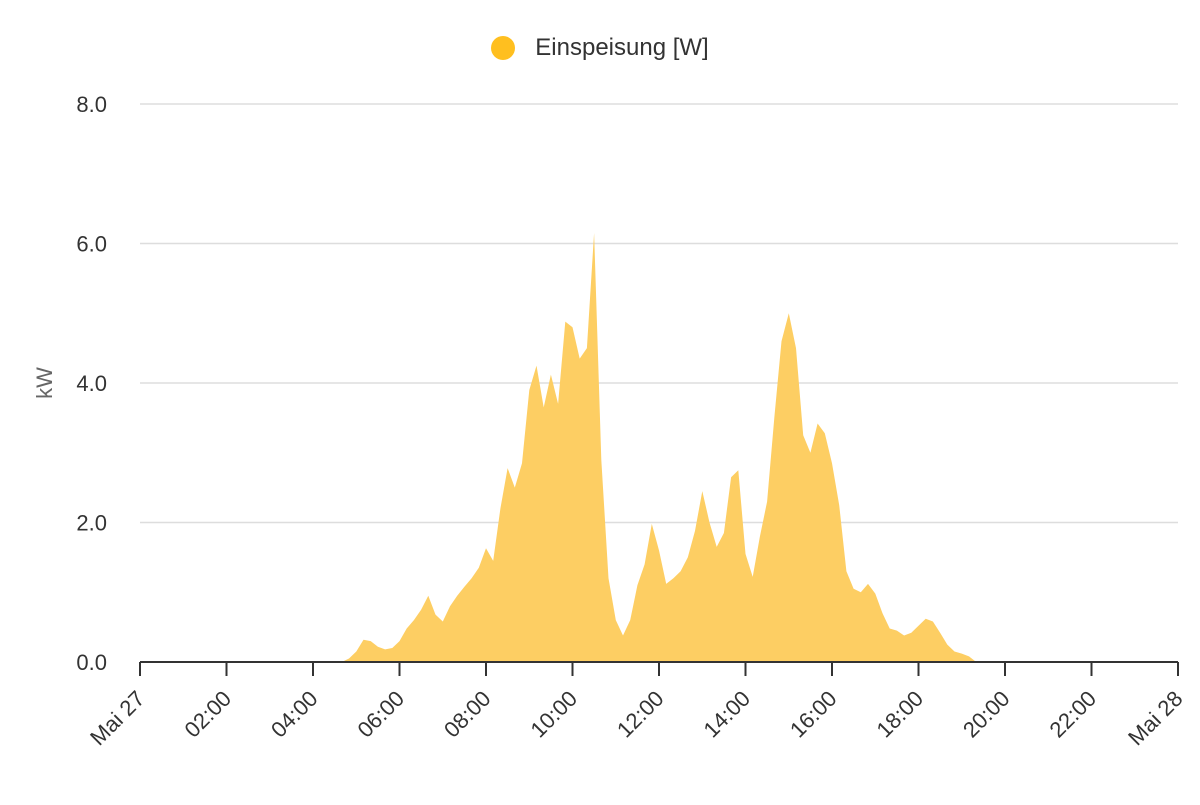  Describe the element at coordinates (207, 714) in the screenshot. I see `x-tick-label: 02:00` at that location.